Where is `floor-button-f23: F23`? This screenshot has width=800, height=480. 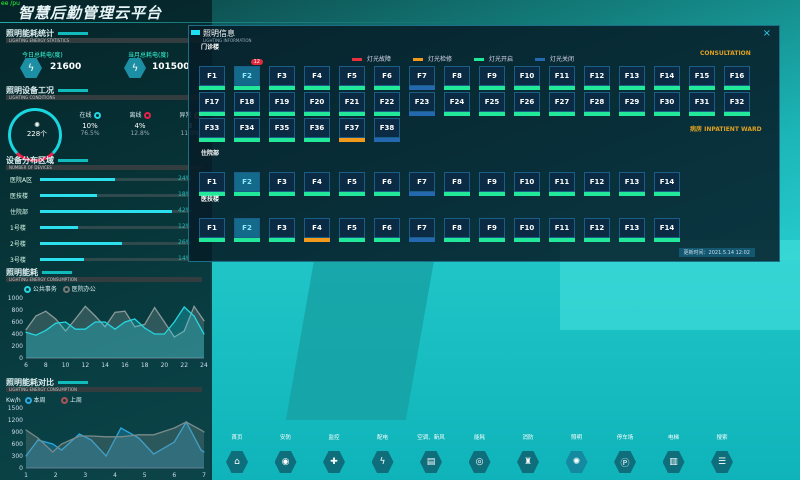 floor-button-f23: F23 is located at coordinates (422, 104).